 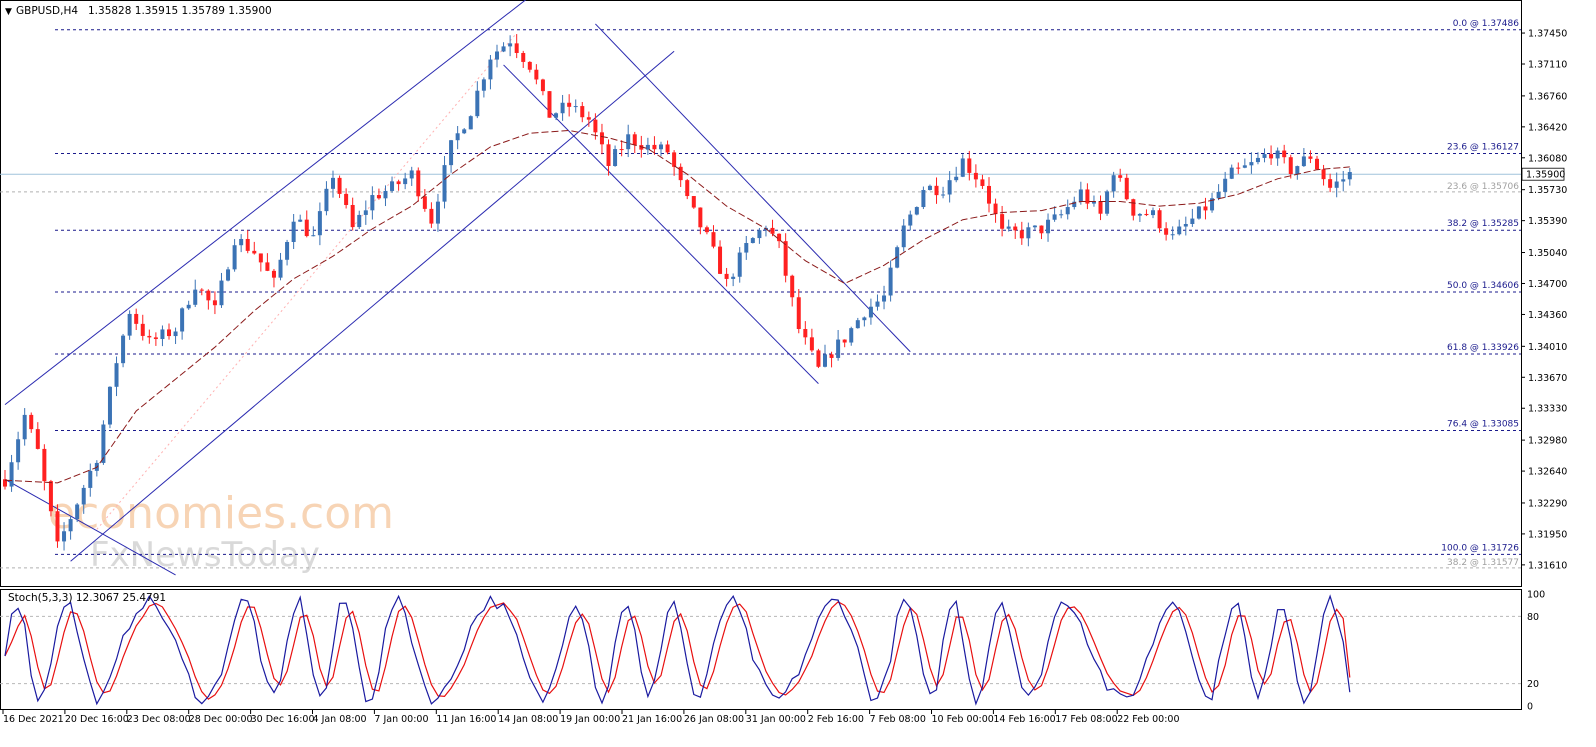 I want to click on time-tick-label: 7 Jan 00:00, so click(x=401, y=719).